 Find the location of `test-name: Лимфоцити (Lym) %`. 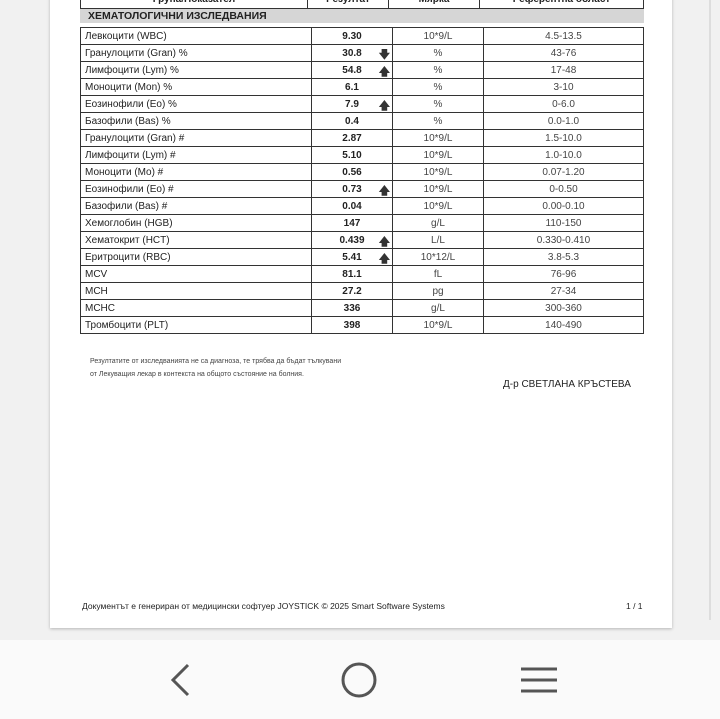

test-name: Лимфоцити (Lym) % is located at coordinates (196, 70).